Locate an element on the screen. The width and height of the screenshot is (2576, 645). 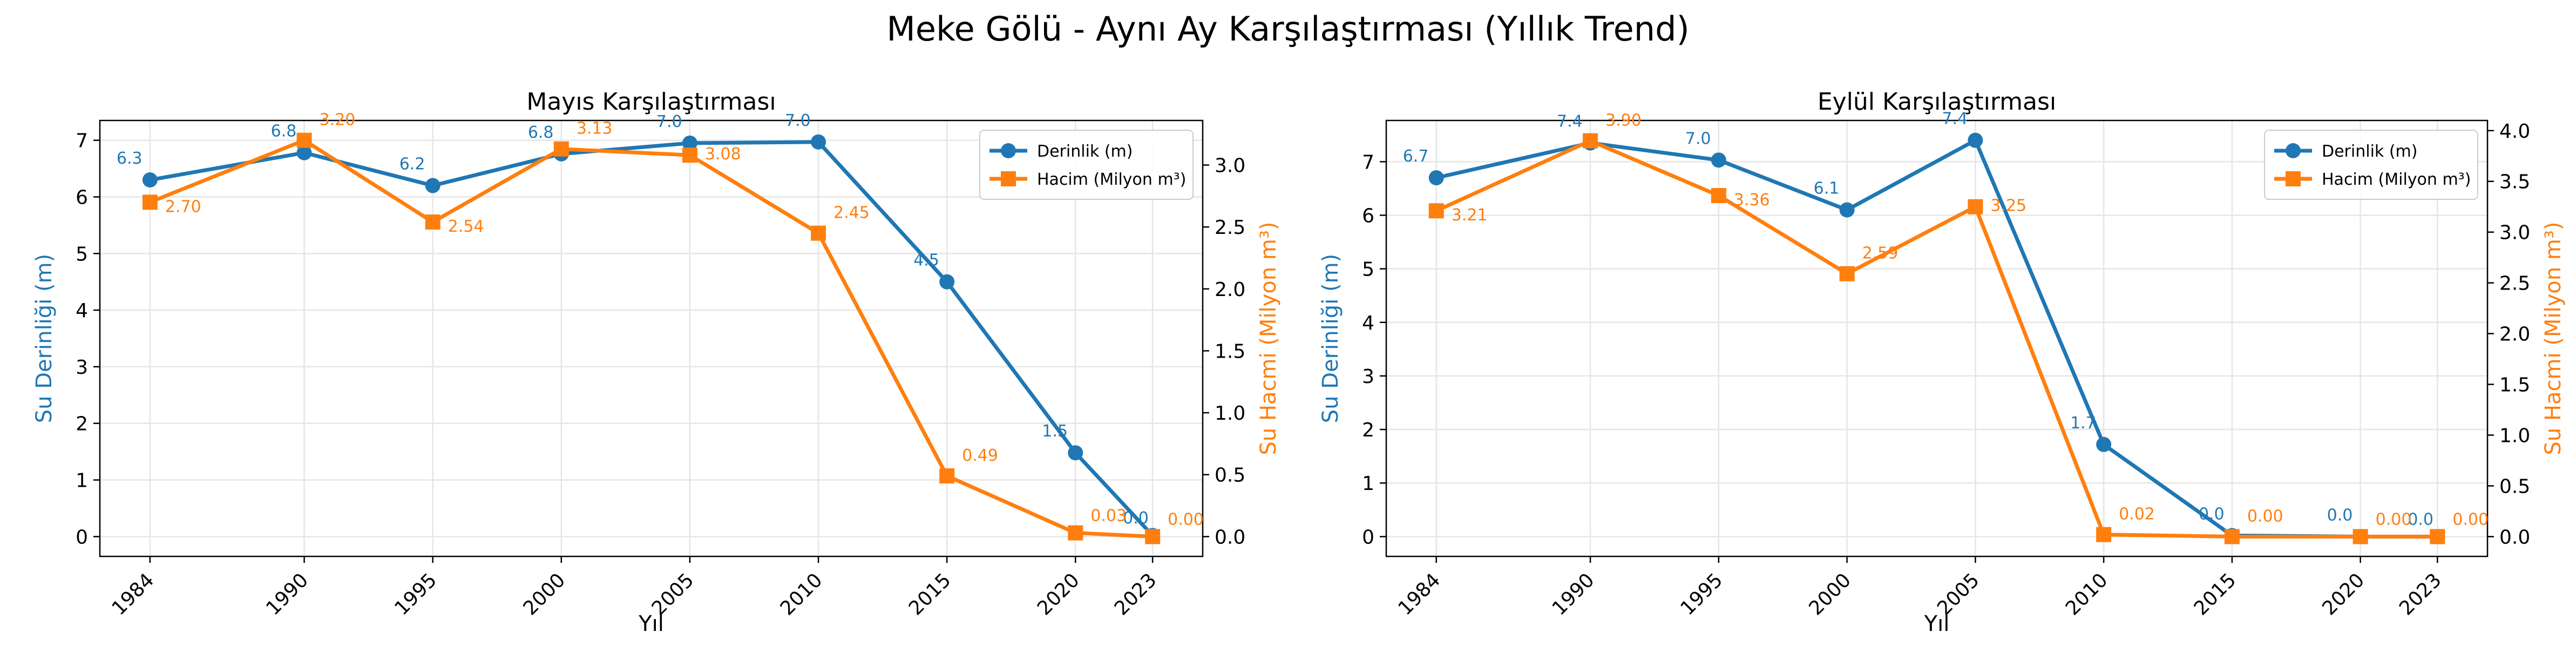
data-label: 2.70 is located at coordinates (183, 206).